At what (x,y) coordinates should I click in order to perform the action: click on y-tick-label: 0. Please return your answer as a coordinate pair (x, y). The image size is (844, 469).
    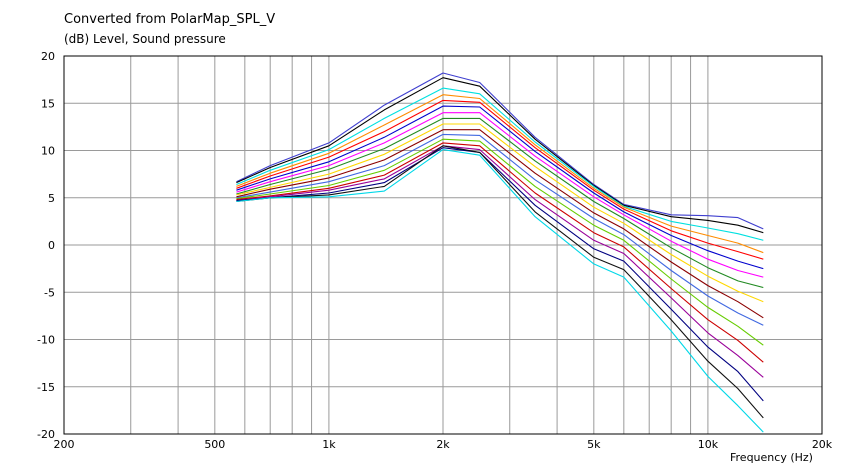
    Looking at the image, I should click on (51, 245).